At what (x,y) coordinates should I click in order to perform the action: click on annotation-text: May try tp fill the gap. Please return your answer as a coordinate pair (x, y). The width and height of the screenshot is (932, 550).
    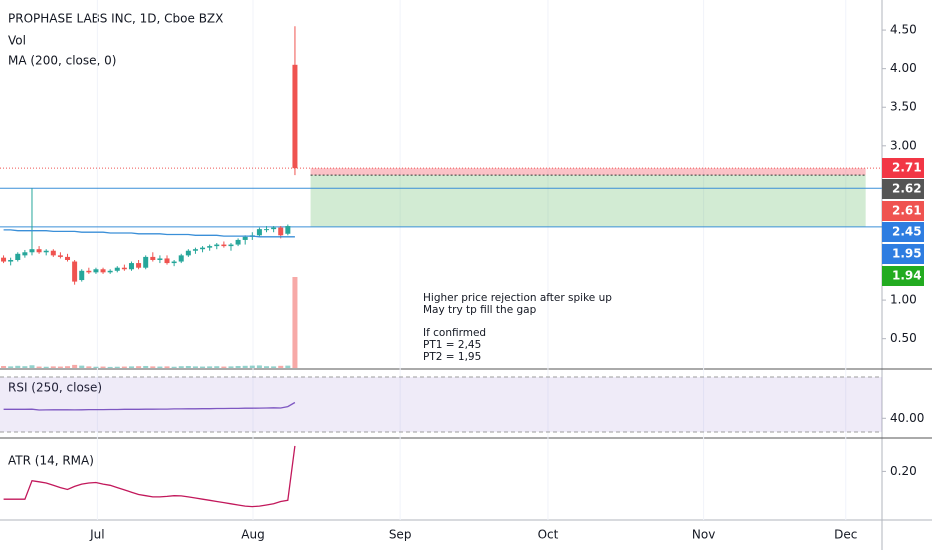
    Looking at the image, I should click on (480, 310).